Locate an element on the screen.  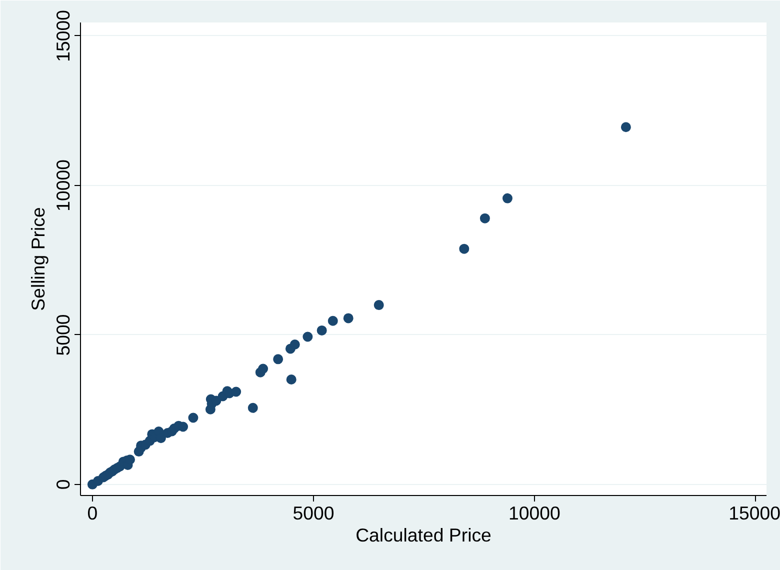
y-tick-label: 5000 is located at coordinates (63, 335).